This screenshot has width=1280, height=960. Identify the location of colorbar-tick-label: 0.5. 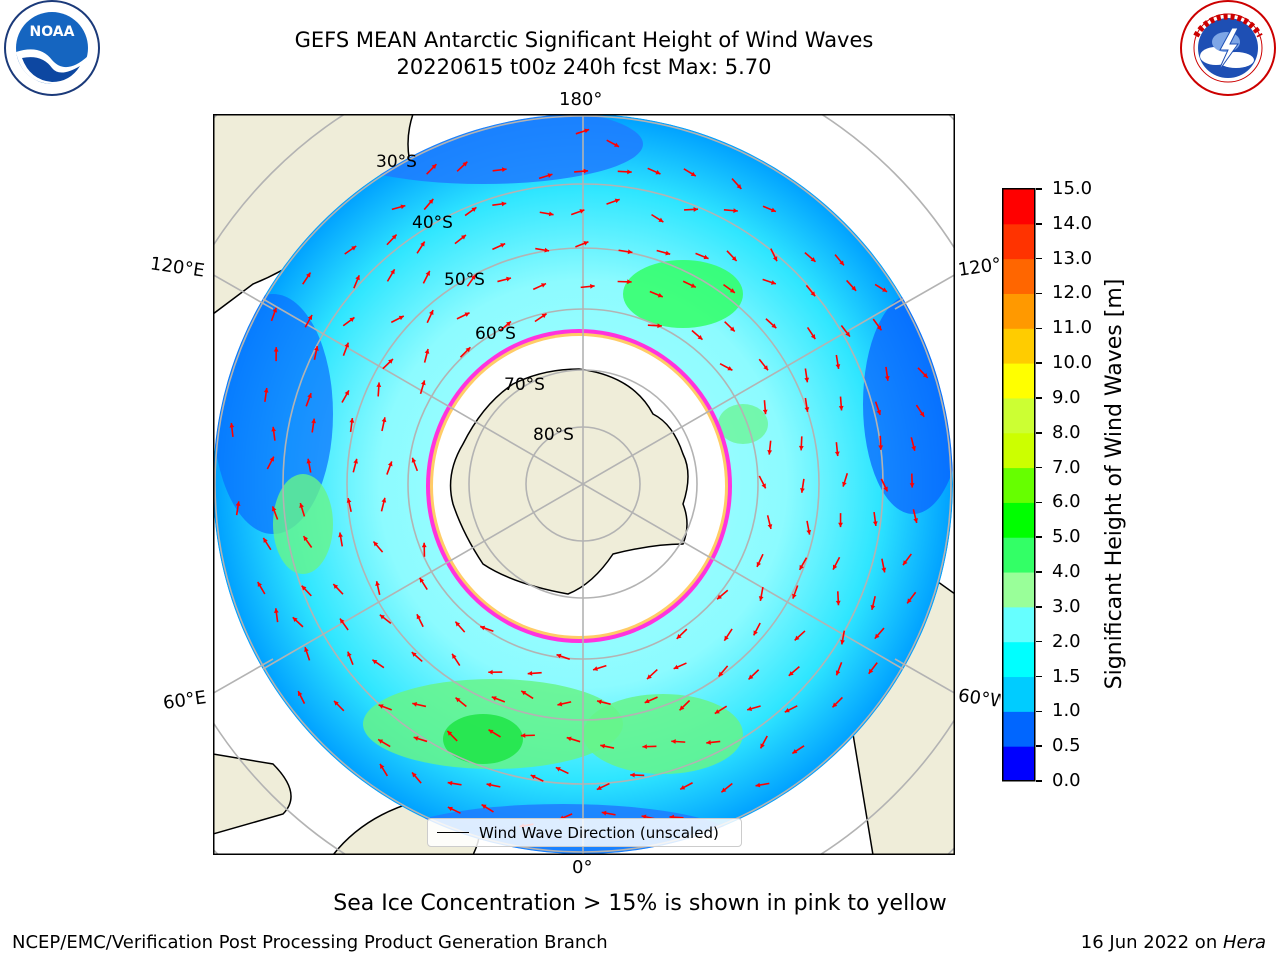
(1066, 746).